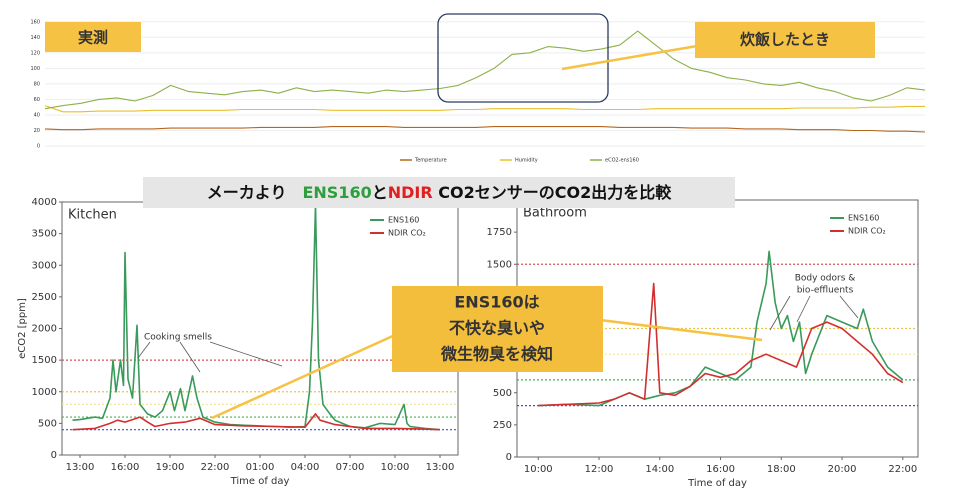 This screenshot has height=498, width=953. What do you see at coordinates (22, 328) in the screenshot?
I see `y-axis-label: eCO2 [ppm]` at bounding box center [22, 328].